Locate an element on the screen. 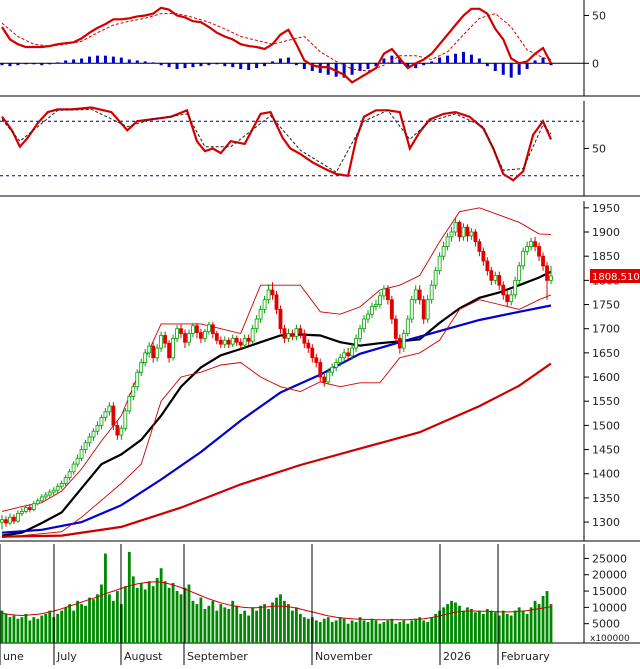 The width and height of the screenshot is (640, 669). y-tick-label: 20000 is located at coordinates (609, 575).